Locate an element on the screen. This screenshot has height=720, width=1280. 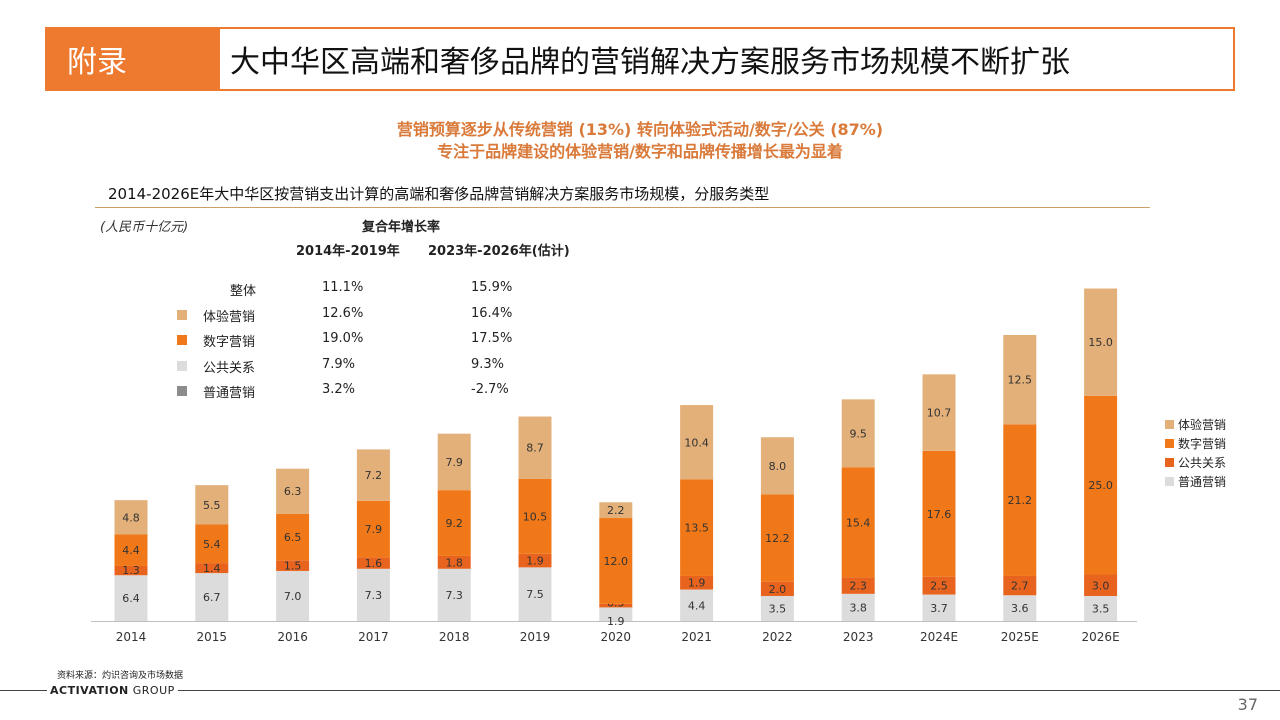
bar-data-label: 3.5 is located at coordinates (1101, 608).